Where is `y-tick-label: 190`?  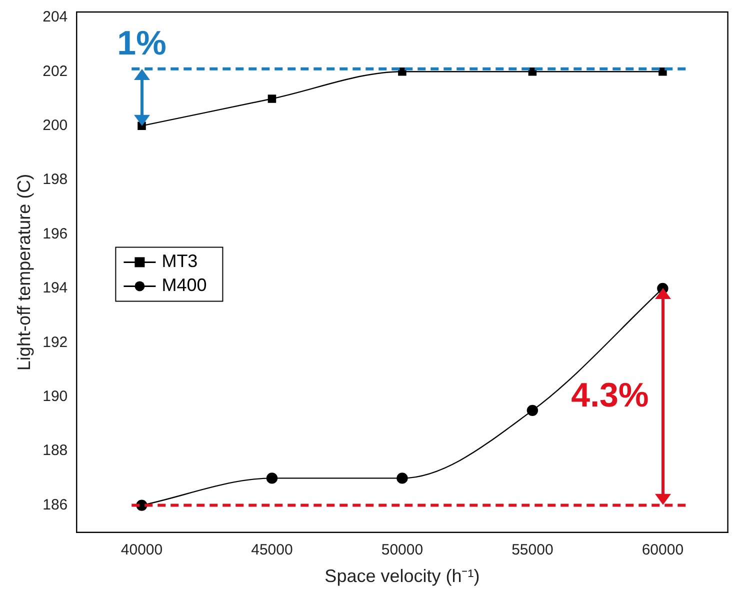 y-tick-label: 190 is located at coordinates (55, 397).